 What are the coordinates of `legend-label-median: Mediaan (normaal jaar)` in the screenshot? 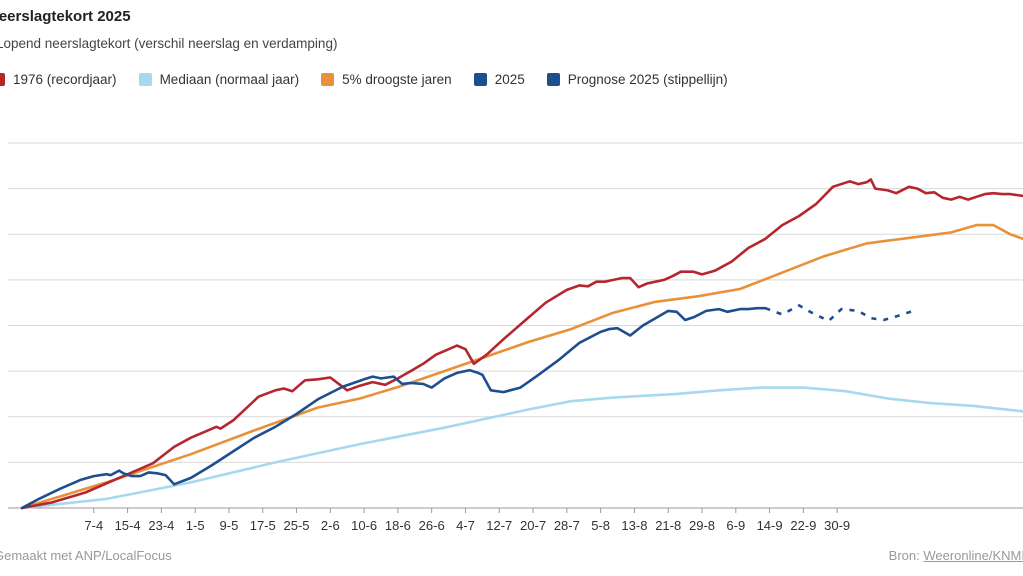 It's located at (229, 79).